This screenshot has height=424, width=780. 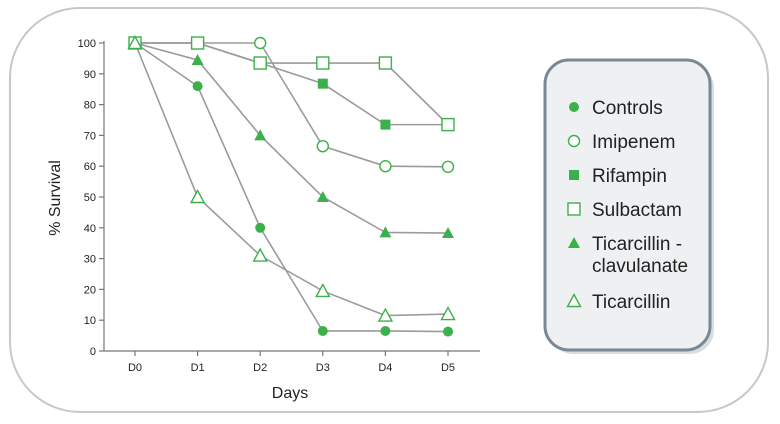 What do you see at coordinates (574, 242) in the screenshot?
I see `legend-marker-ticarcillin-clavulanate` at bounding box center [574, 242].